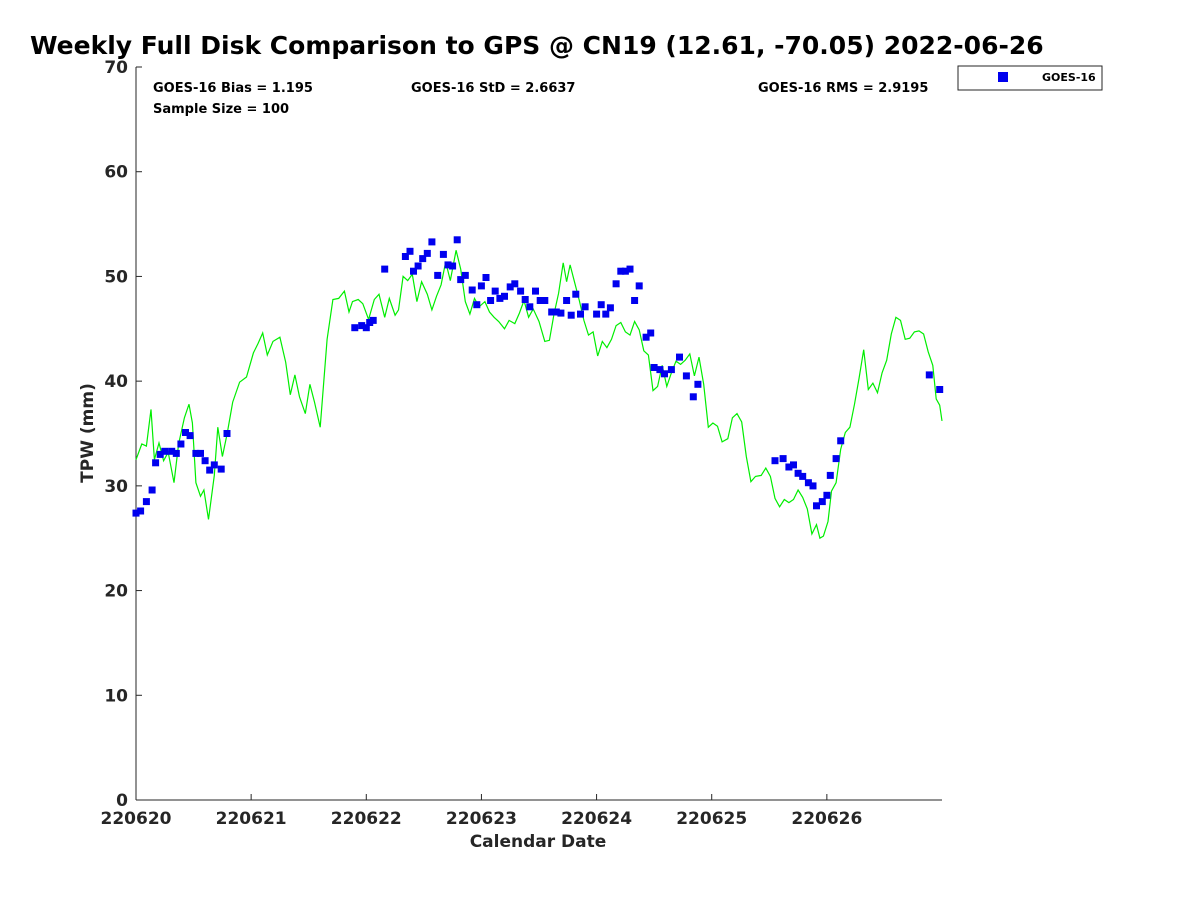 The image size is (1200, 900). I want to click on x-tick-label: 220620, so click(136, 819).